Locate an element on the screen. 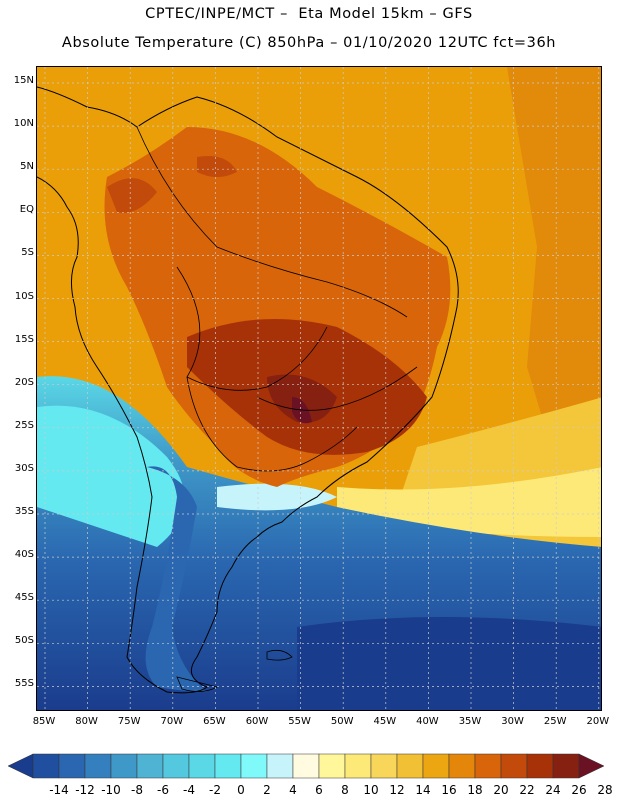 The height and width of the screenshot is (800, 618). border-brazil-states is located at coordinates (337, 388).